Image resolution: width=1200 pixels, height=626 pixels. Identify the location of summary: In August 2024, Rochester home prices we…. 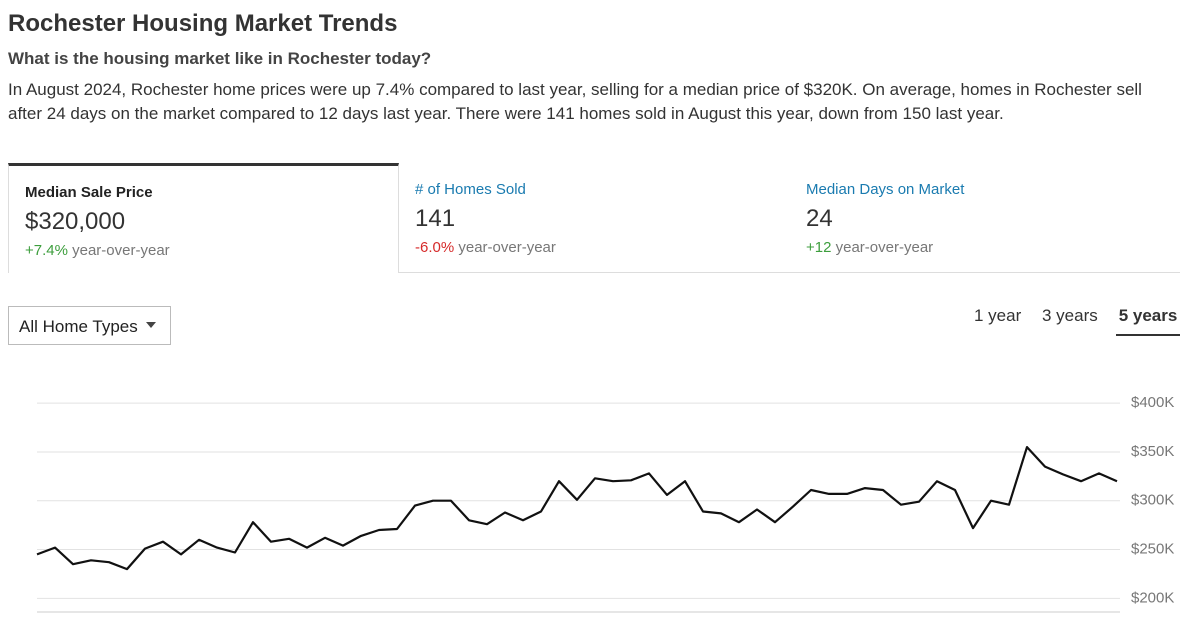
(575, 101).